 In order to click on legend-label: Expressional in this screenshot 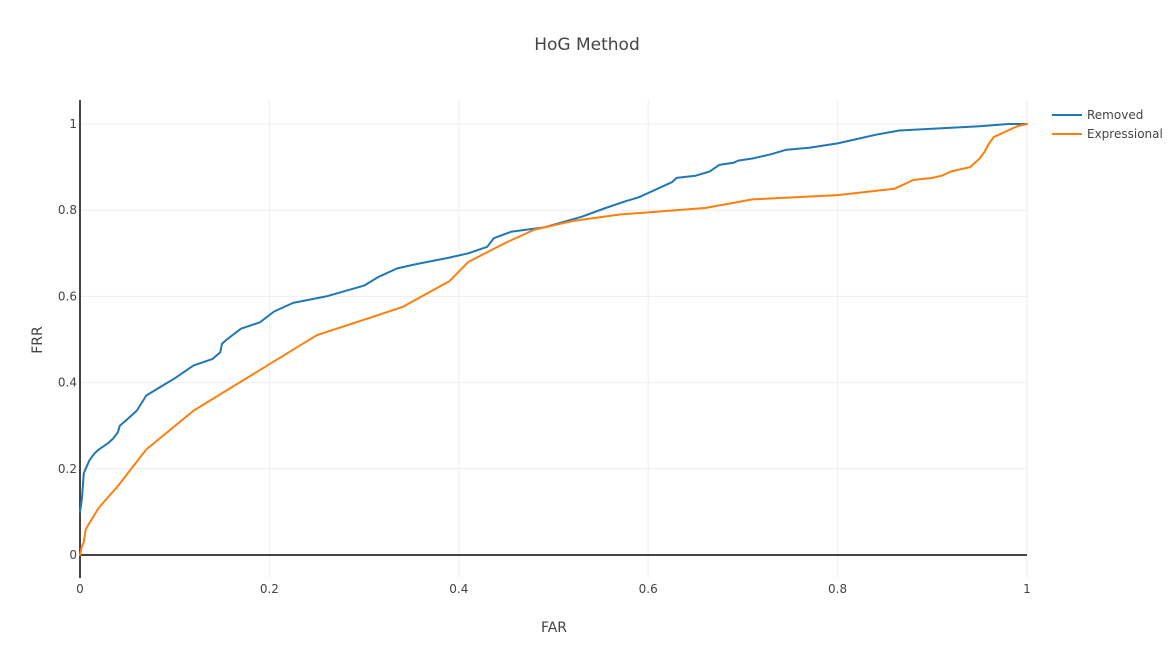, I will do `click(1125, 134)`.